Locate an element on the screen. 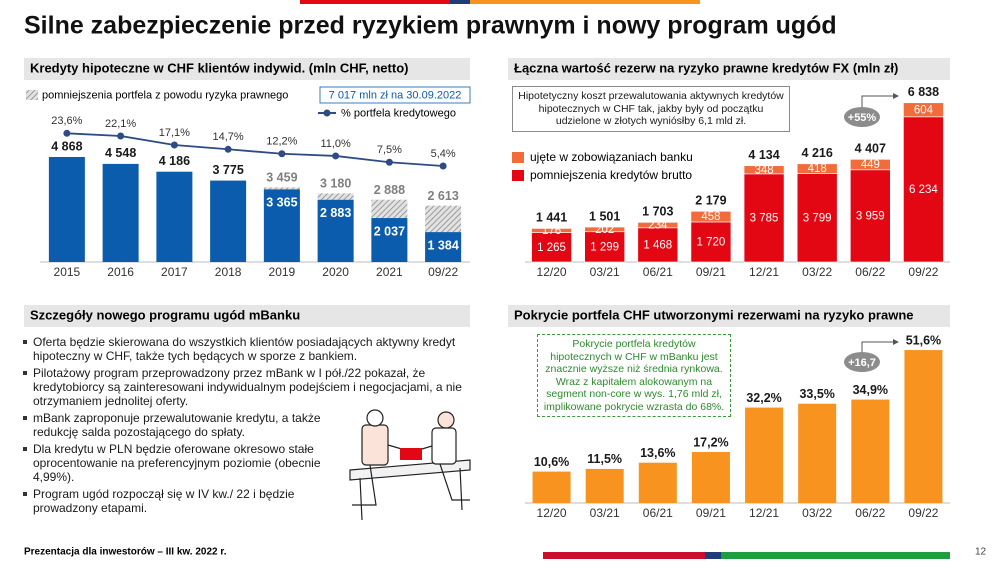 The image size is (995, 562). annotation-pill is located at coordinates (862, 117).